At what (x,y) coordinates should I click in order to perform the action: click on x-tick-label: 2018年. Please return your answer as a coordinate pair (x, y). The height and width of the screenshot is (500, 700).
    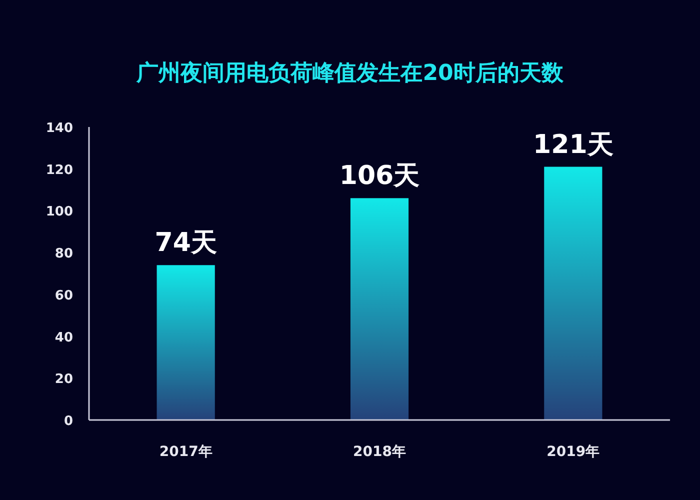
    Looking at the image, I should click on (379, 452).